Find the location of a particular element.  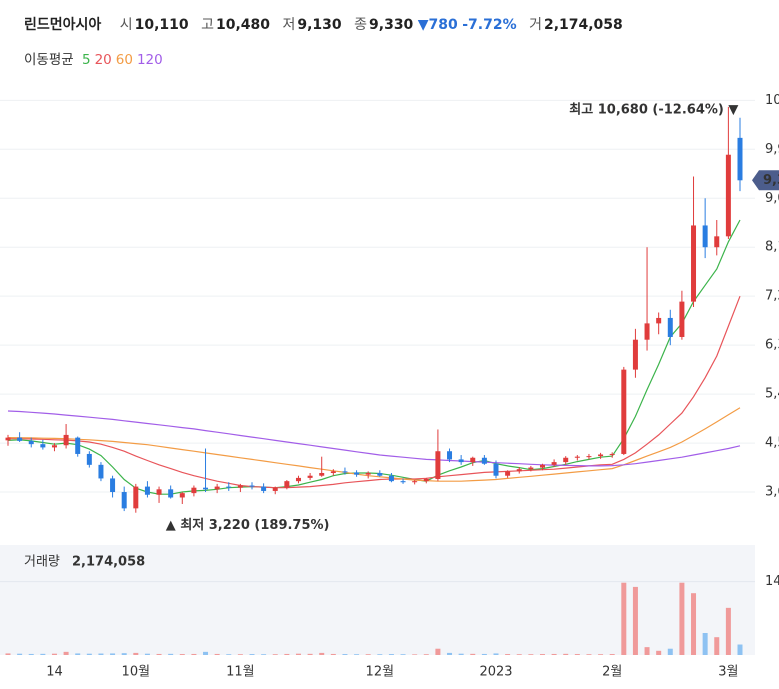

open-label: 시 is located at coordinates (126, 25).